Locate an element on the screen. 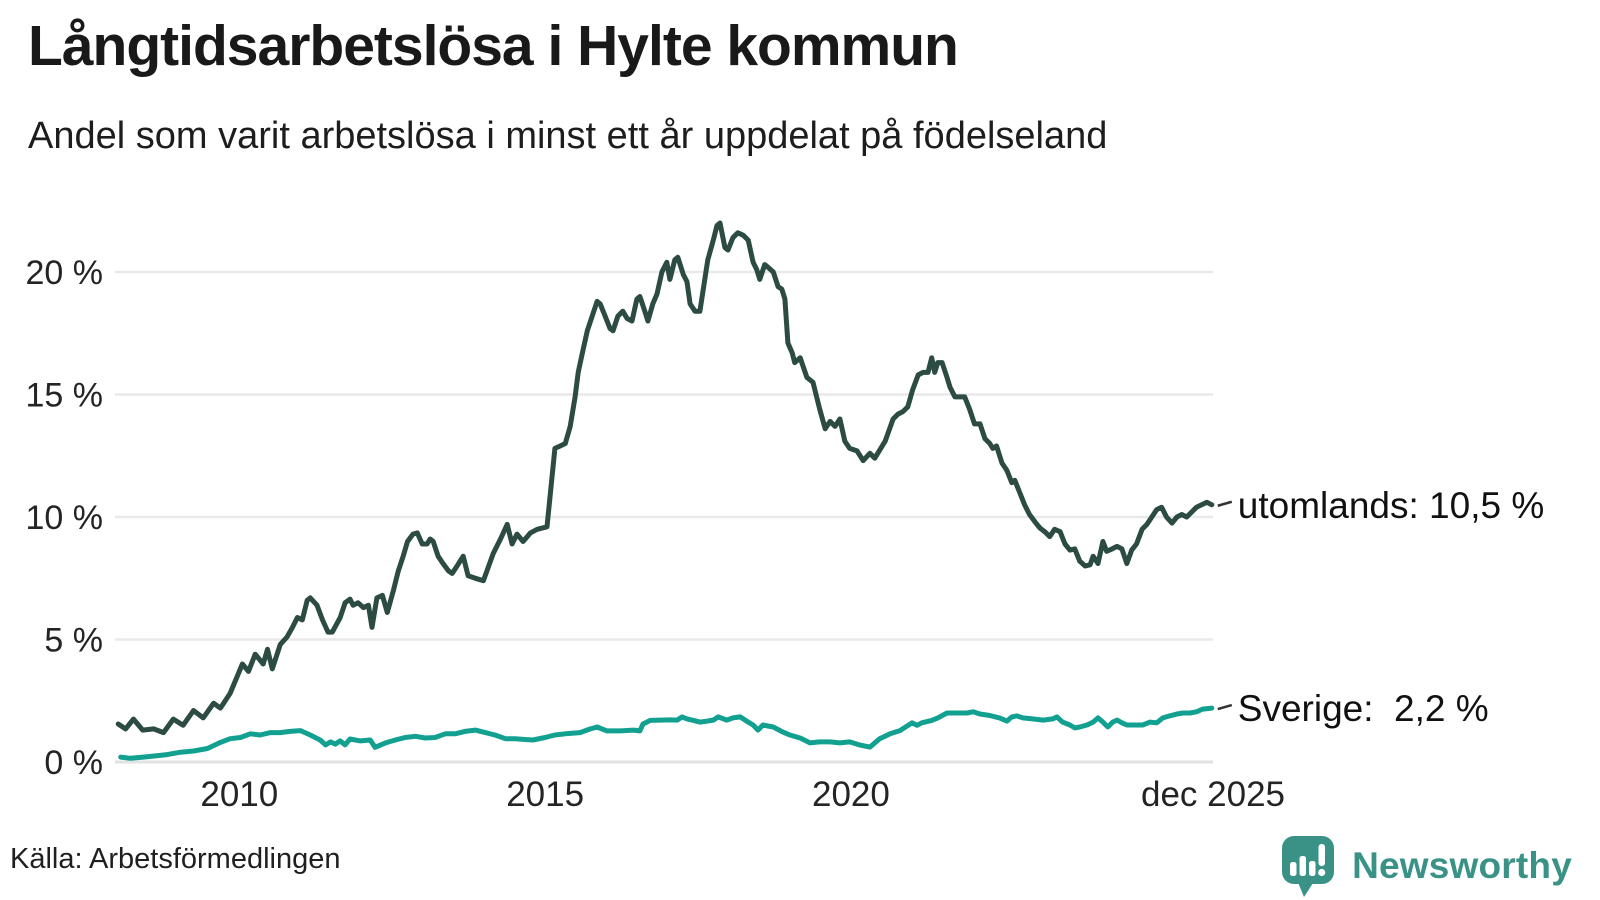 Image resolution: width=1600 pixels, height=900 pixels. y-tick-label: 15 % is located at coordinates (65, 396).